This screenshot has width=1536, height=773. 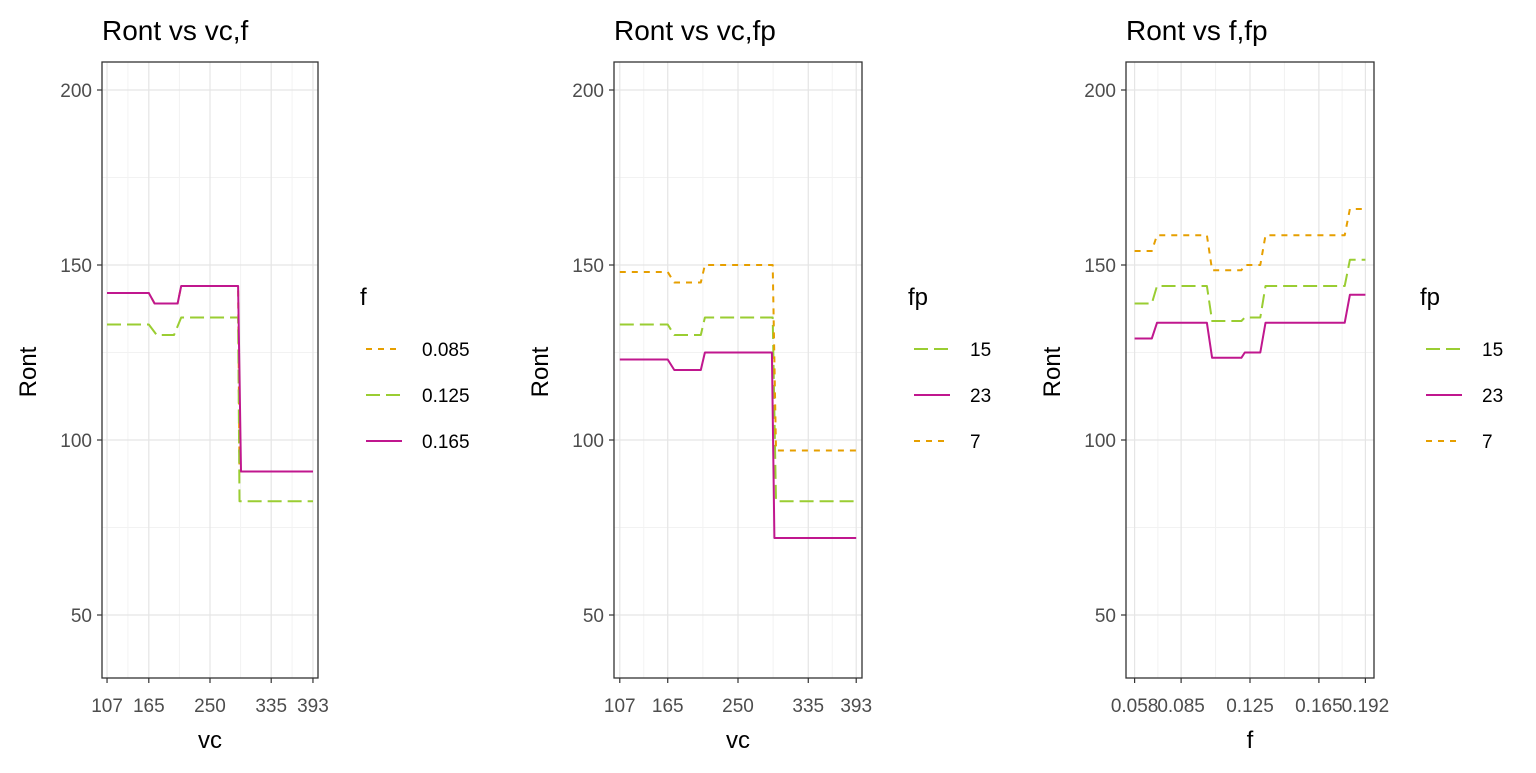 I want to click on x-tick-label: 0.192, so click(x=1366, y=706).